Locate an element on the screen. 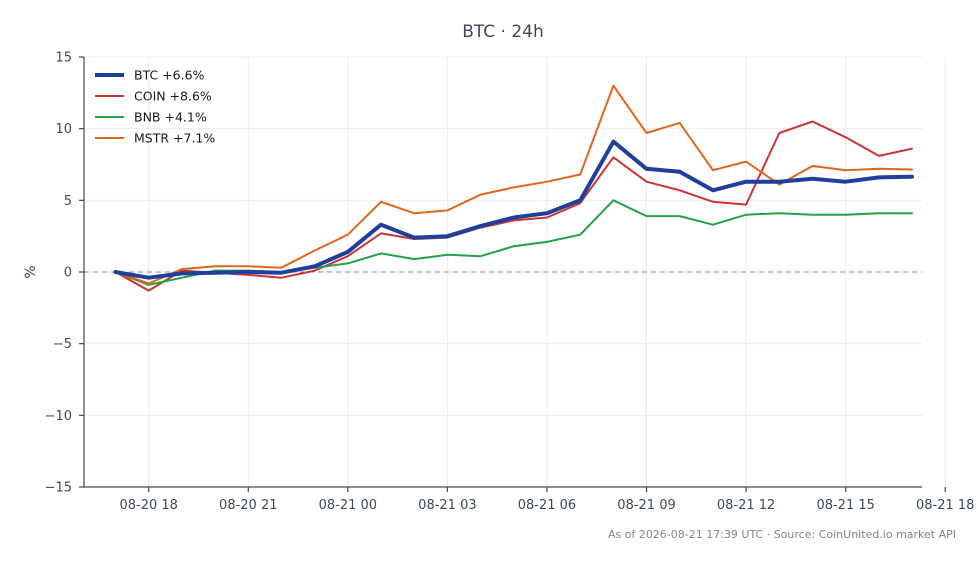 The image size is (979, 564). y-tick-label: 0 is located at coordinates (68, 273).